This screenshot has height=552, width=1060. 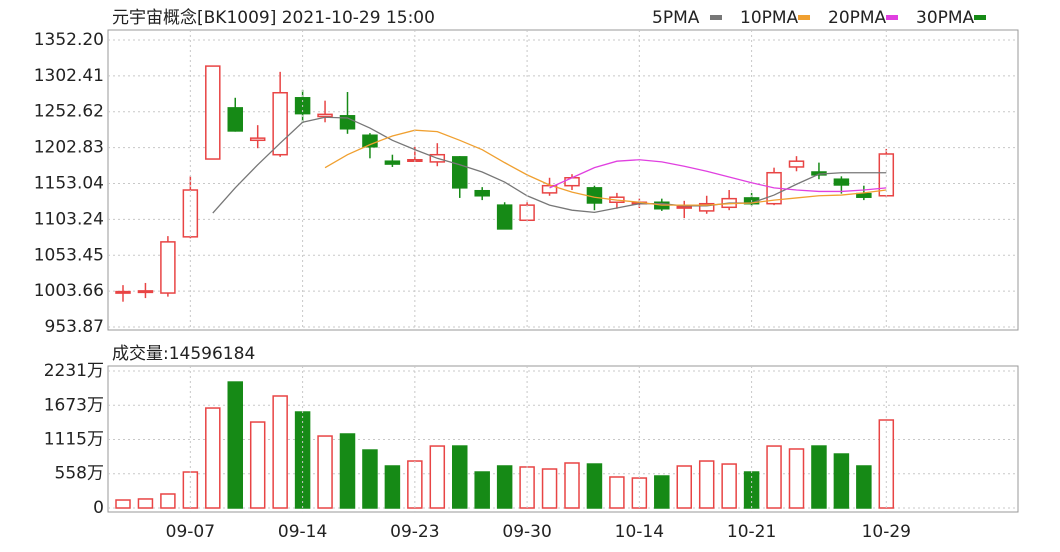 I want to click on y-tick-label: 1302.41, so click(x=69, y=76).